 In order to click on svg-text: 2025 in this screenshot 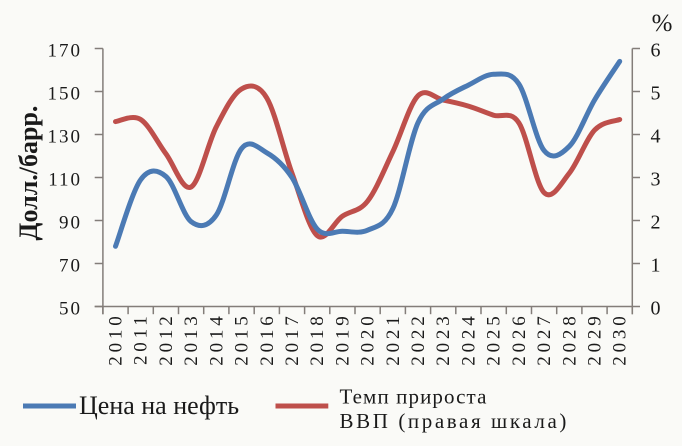, I will do `click(494, 339)`.